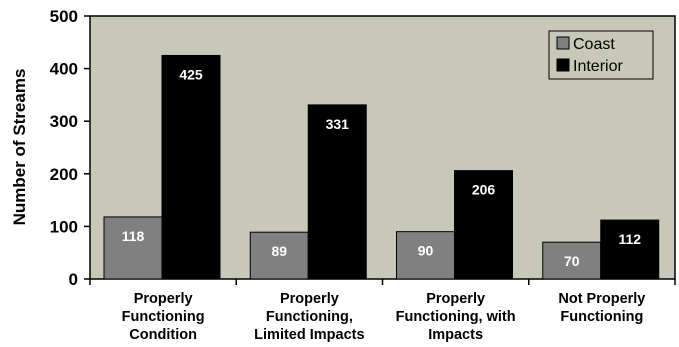 This screenshot has width=679, height=347. I want to click on category-label: Properly Functioning, with Impacts, so click(456, 317).